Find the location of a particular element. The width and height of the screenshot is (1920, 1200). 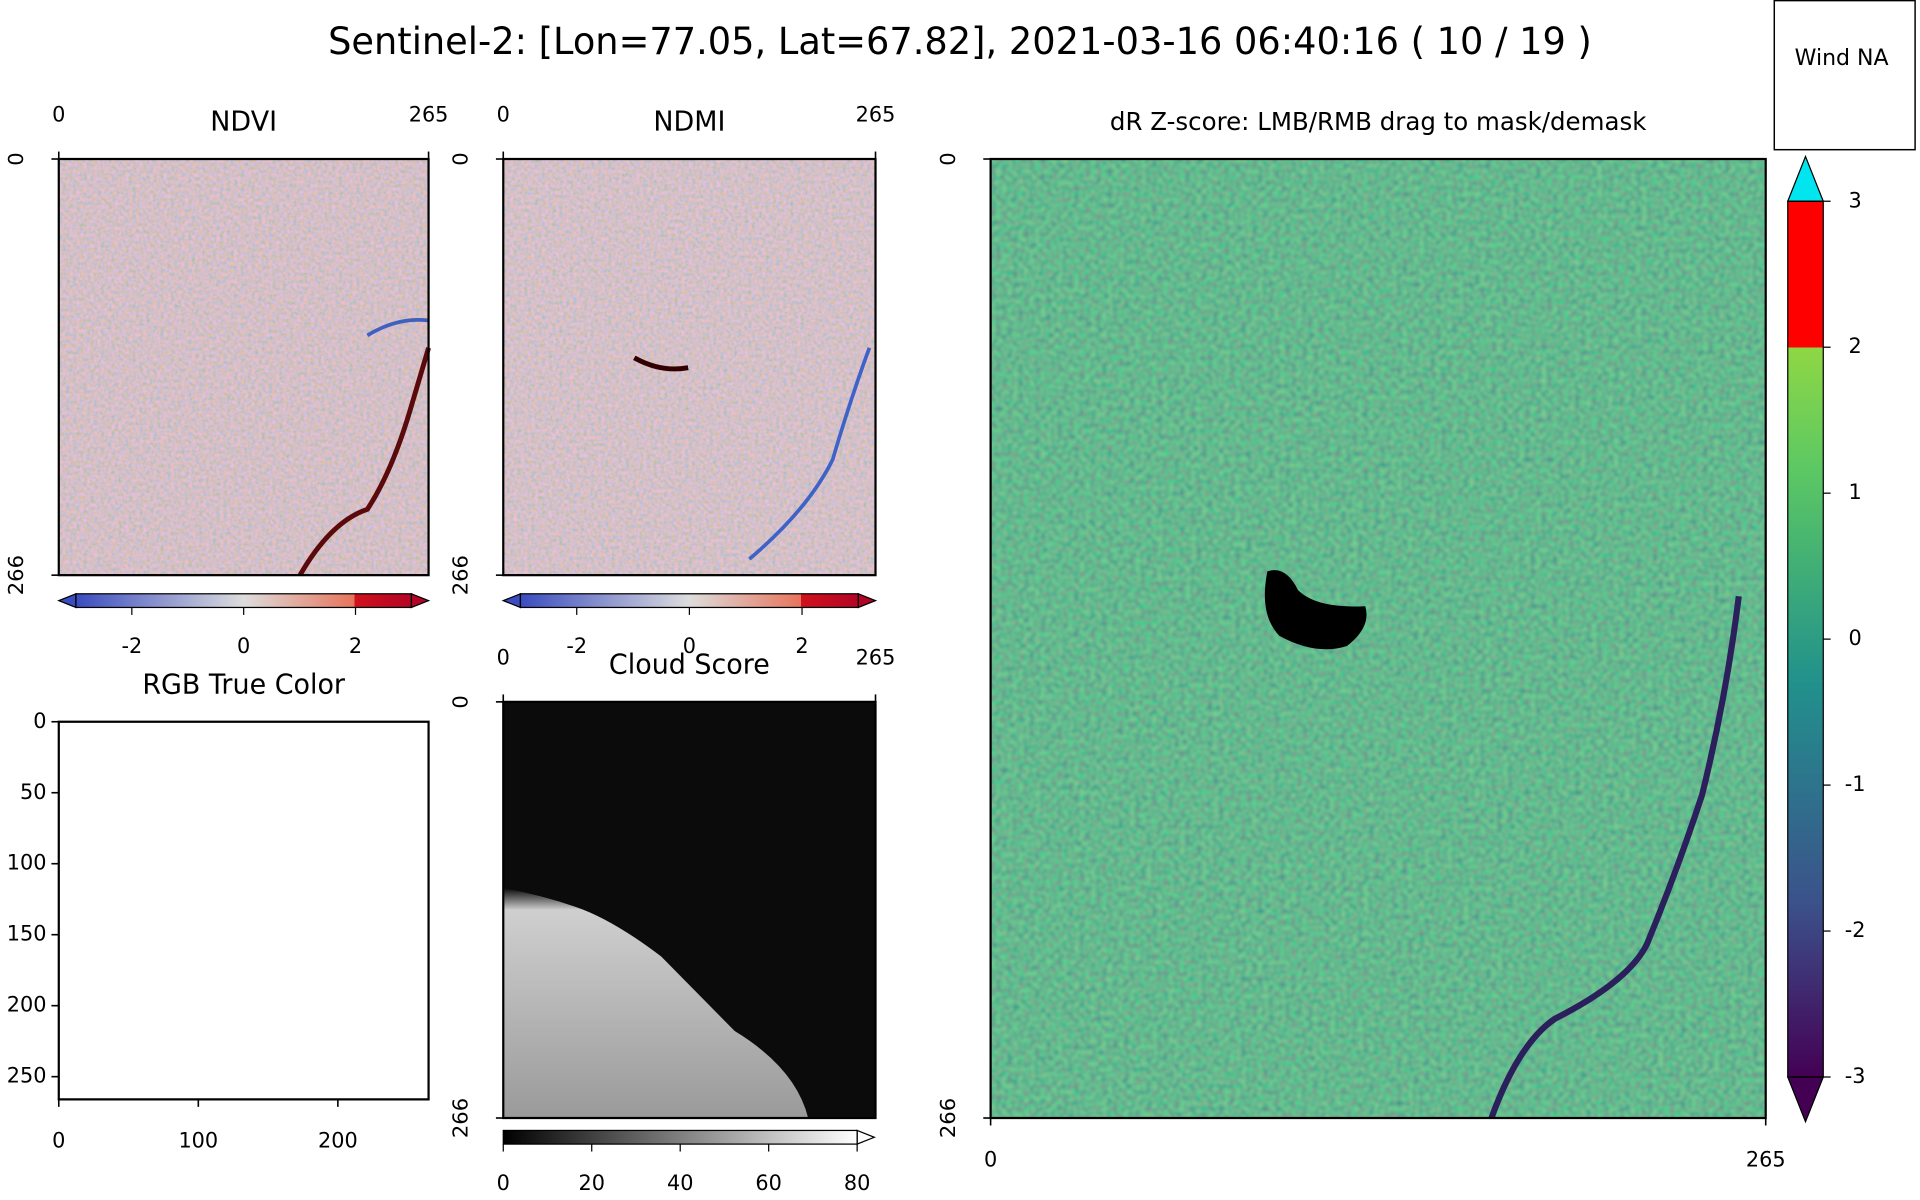

ndmi-image is located at coordinates (689, 367).